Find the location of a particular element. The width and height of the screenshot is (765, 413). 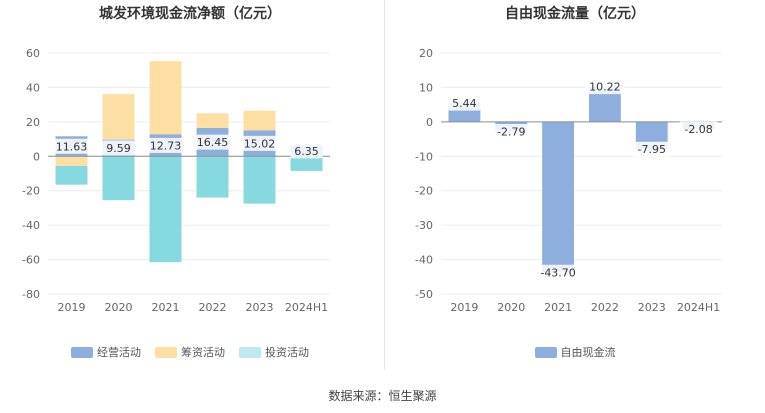

legend-item-operating: 经营活动 is located at coordinates (106, 352).